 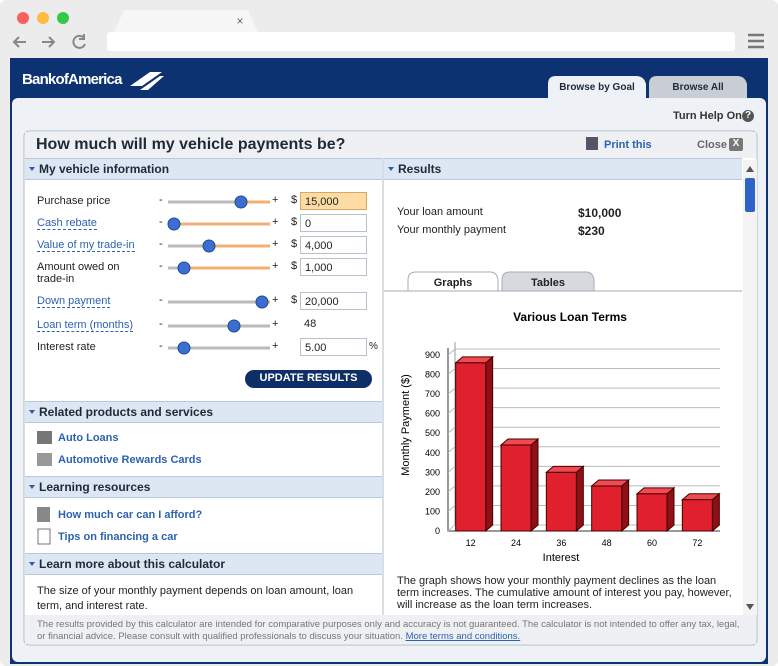 What do you see at coordinates (707, 116) in the screenshot?
I see `help-link: Turn Help On` at bounding box center [707, 116].